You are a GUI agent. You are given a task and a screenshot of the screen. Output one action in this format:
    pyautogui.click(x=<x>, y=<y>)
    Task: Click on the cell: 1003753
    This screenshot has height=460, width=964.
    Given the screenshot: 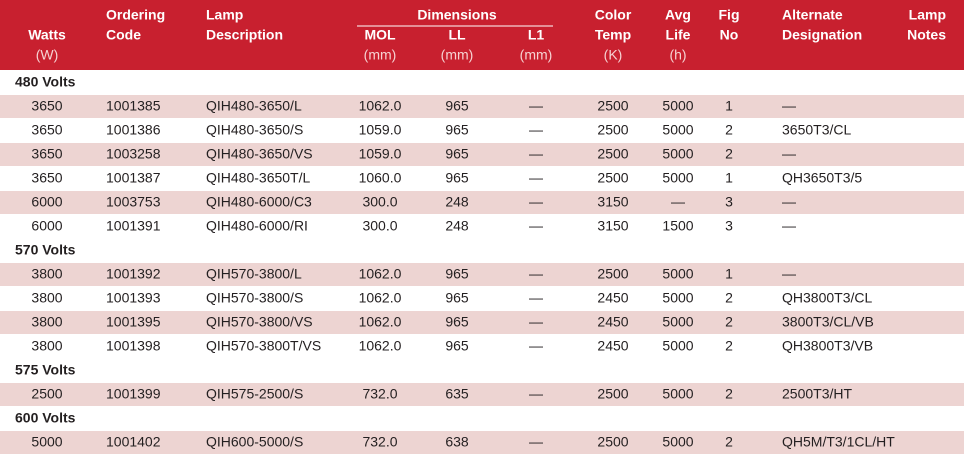 What is the action you would take?
    pyautogui.click(x=133, y=202)
    